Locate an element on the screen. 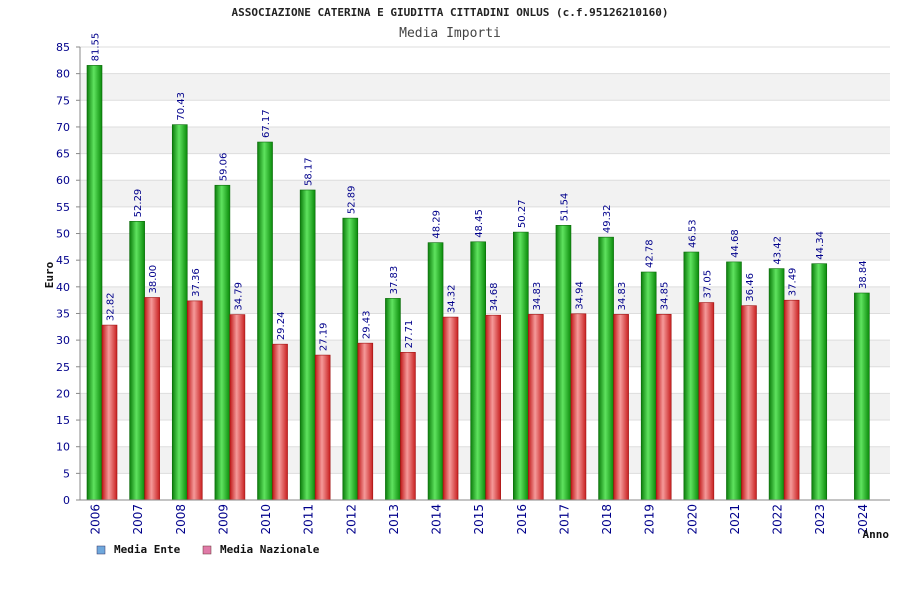  legend-swatch-media-nazionale is located at coordinates (207, 550).